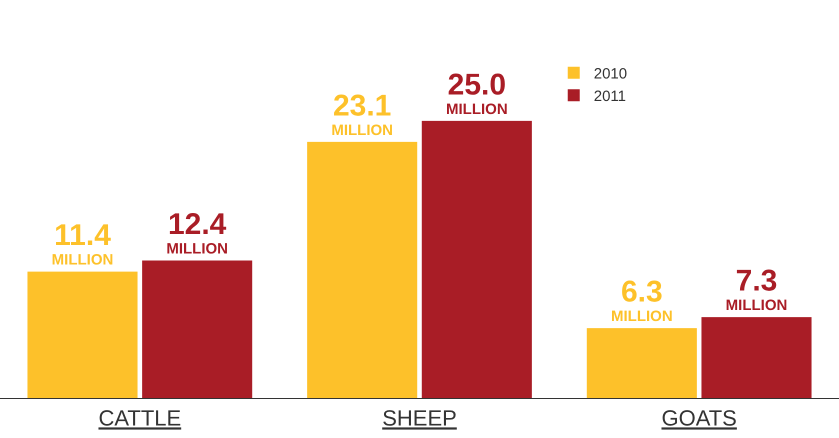 The width and height of the screenshot is (839, 438). I want to click on data-label: 7.3 MILLION, so click(757, 289).